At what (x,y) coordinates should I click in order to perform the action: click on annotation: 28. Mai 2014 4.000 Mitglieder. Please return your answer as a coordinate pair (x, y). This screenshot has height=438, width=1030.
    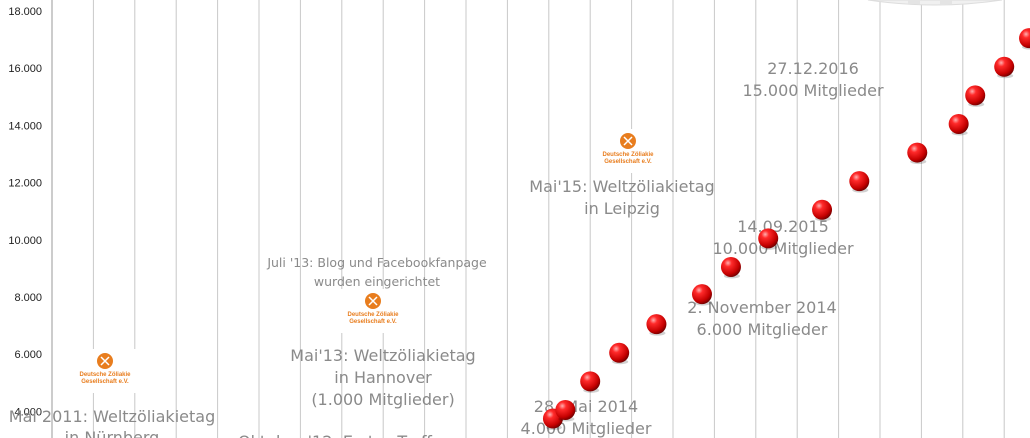
    Looking at the image, I should click on (586, 417).